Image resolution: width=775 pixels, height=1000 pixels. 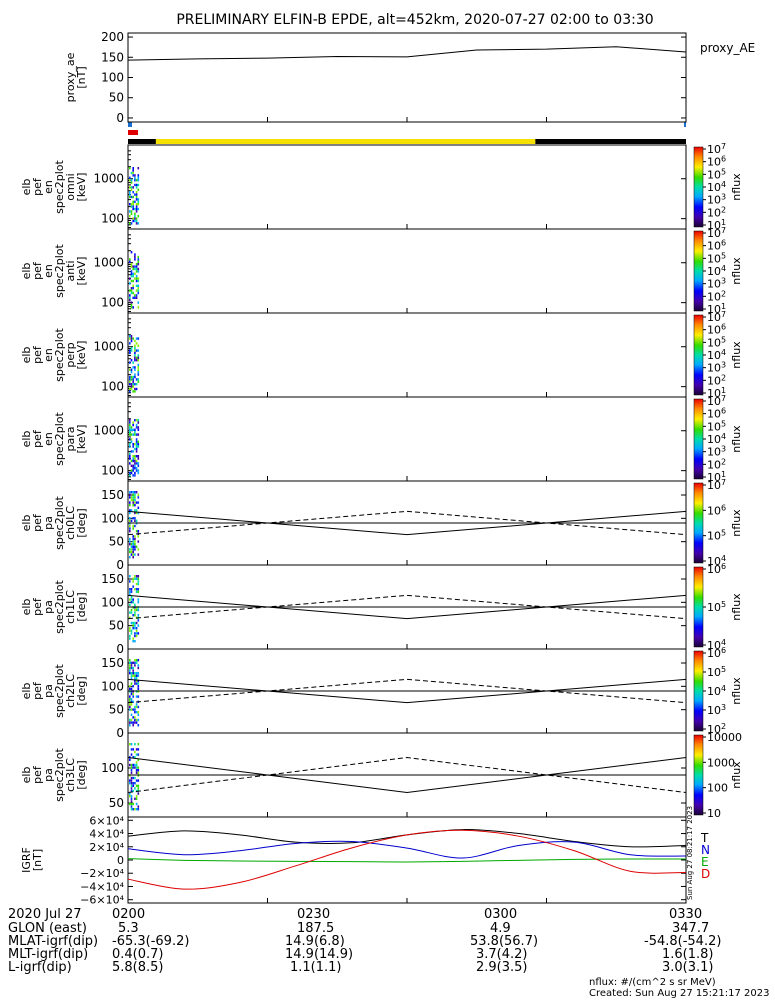 I want to click on units-note: nflux: #/(cm^2 s sr MeV), so click(x=652, y=982).